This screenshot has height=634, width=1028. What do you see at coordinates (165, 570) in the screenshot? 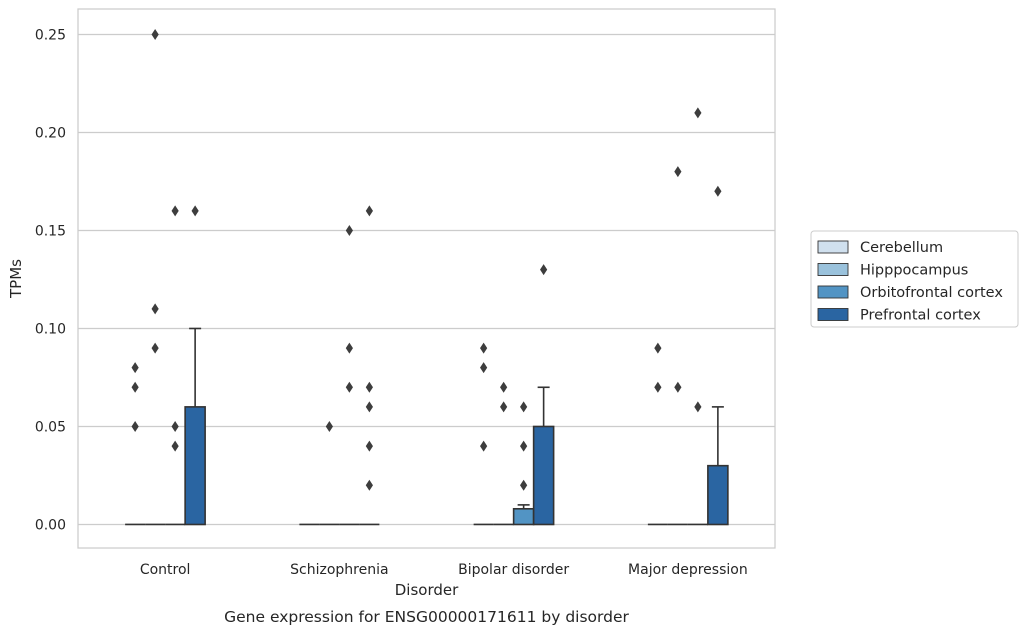
I see `x-tick-label: Control` at bounding box center [165, 570].